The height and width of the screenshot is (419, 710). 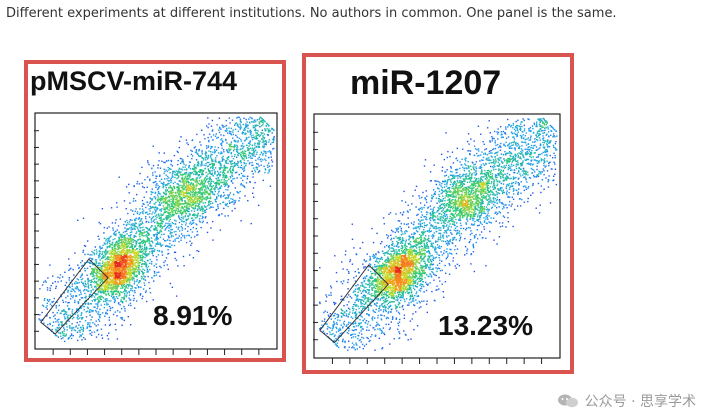 What do you see at coordinates (485, 325) in the screenshot?
I see `percentage-label-2: 13.23%` at bounding box center [485, 325].